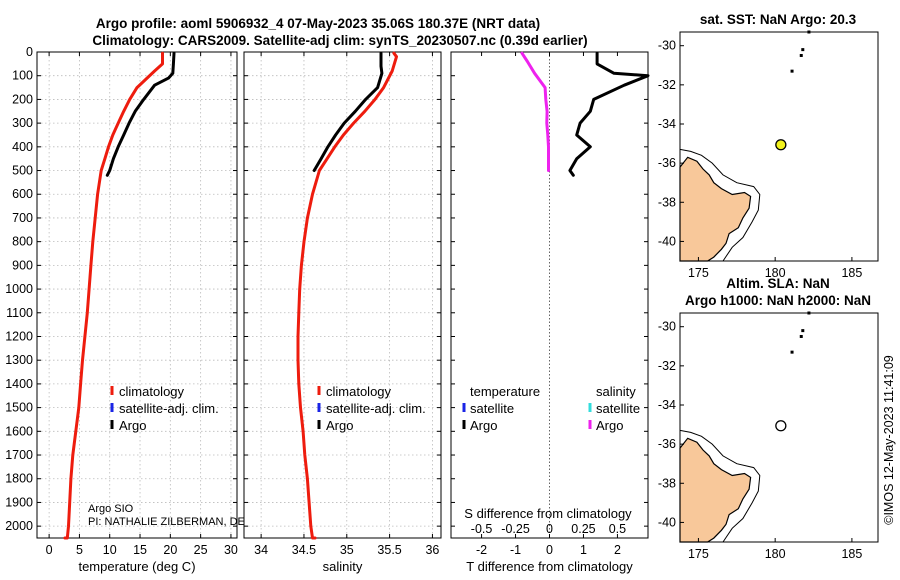 This screenshot has height=580, width=900. Describe the element at coordinates (19, 408) in the screenshot. I see `y-tick-label: 1500` at that location.